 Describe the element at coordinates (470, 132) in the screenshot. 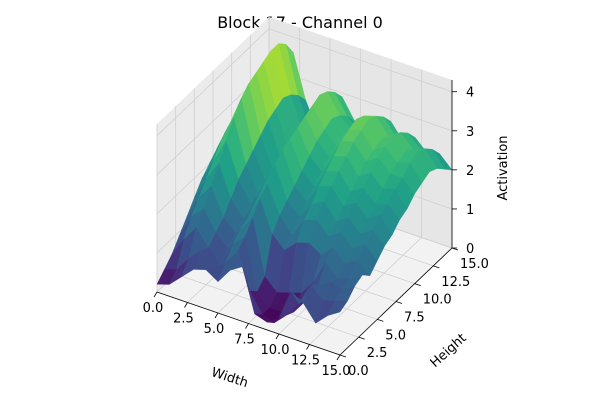

I see `z-tick-label: 3` at that location.